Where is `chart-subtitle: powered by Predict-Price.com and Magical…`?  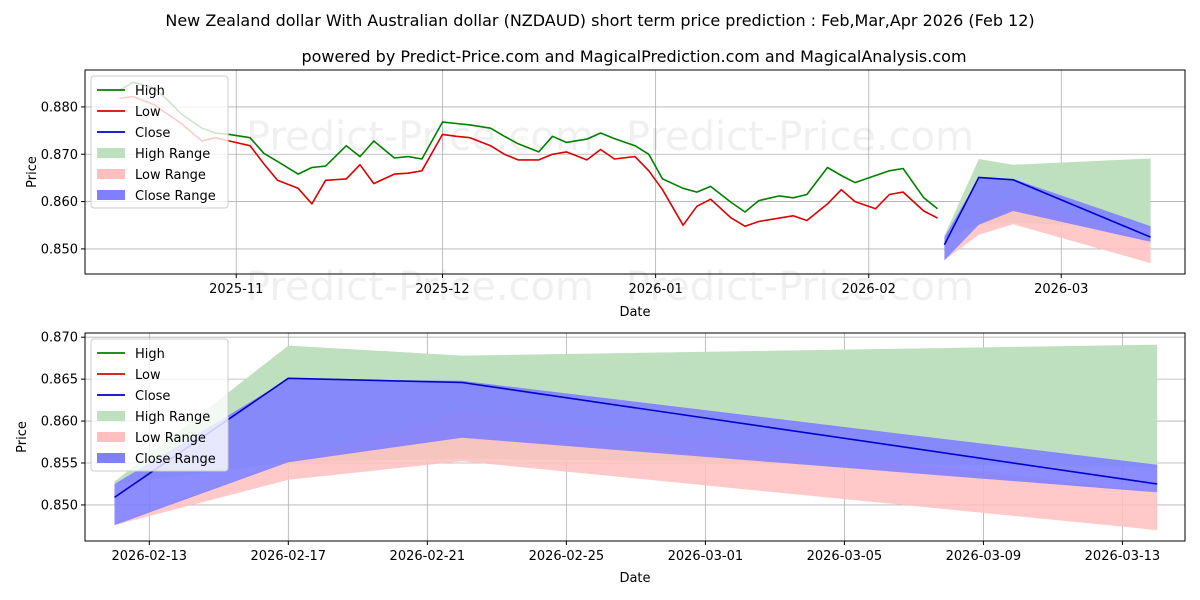 chart-subtitle: powered by Predict-Price.com and Magical… is located at coordinates (633, 56).